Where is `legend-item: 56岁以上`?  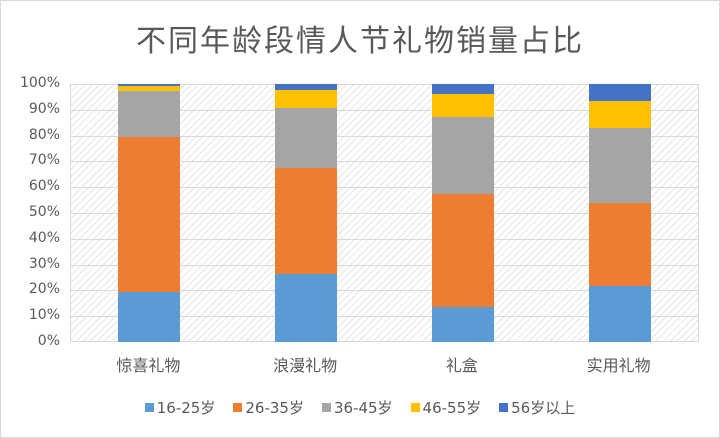 legend-item: 56岁以上 is located at coordinates (537, 407).